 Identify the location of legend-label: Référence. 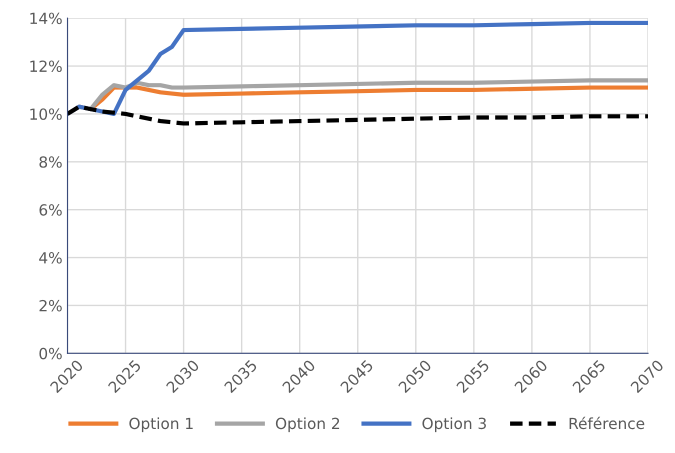
(607, 423).